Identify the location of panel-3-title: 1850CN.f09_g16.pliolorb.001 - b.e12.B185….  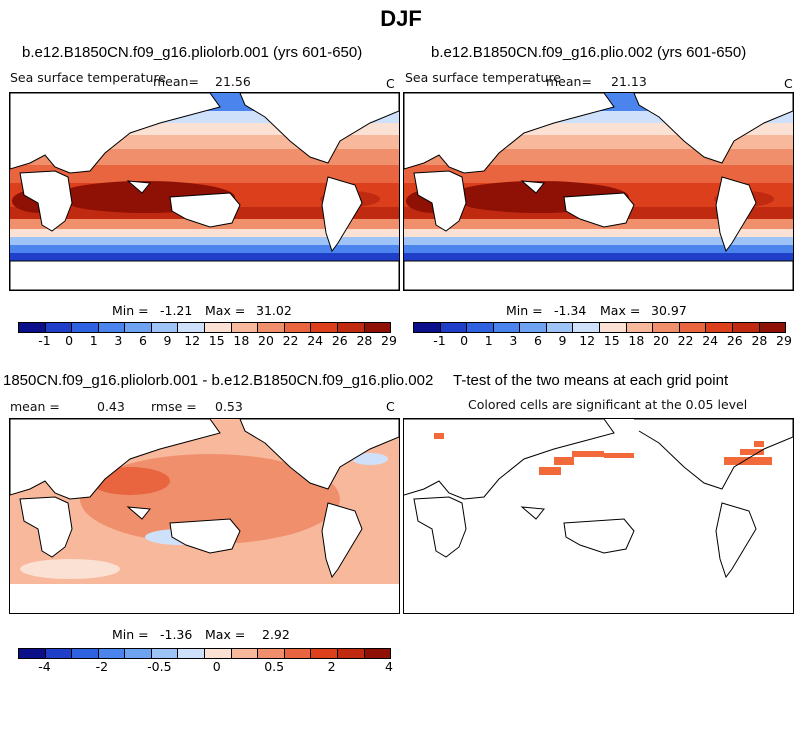
(218, 380).